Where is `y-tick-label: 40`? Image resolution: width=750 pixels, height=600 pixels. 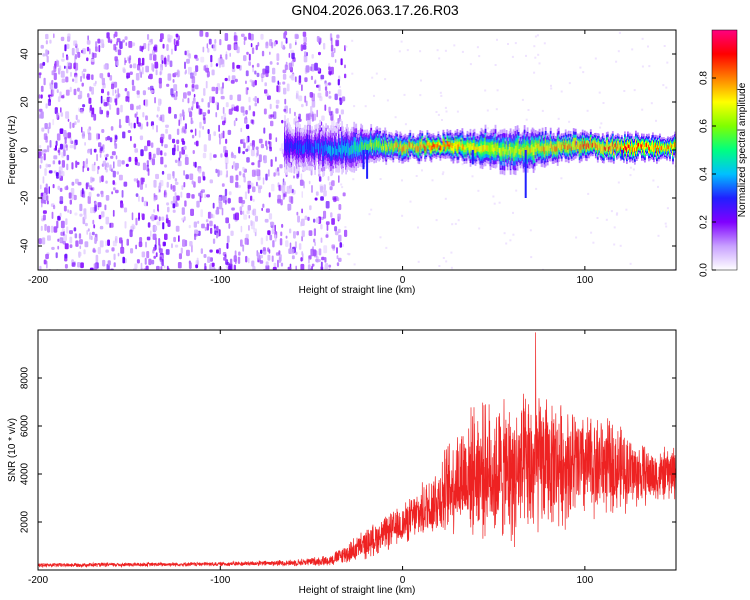
y-tick-label: 40 is located at coordinates (25, 54).